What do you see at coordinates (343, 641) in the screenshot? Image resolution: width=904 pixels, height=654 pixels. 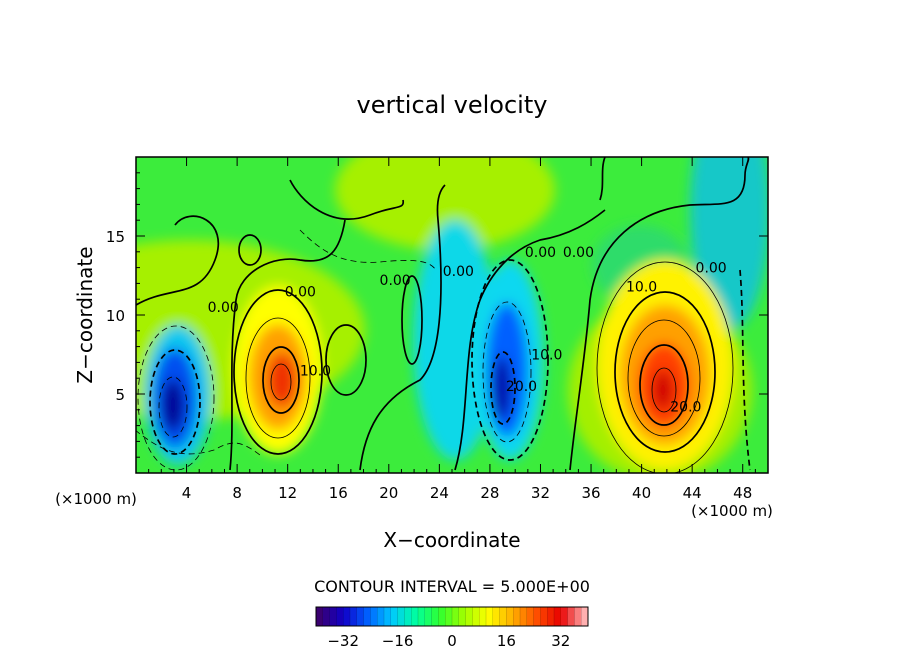 I see `colorbar-tick-label: −32` at bounding box center [343, 641].